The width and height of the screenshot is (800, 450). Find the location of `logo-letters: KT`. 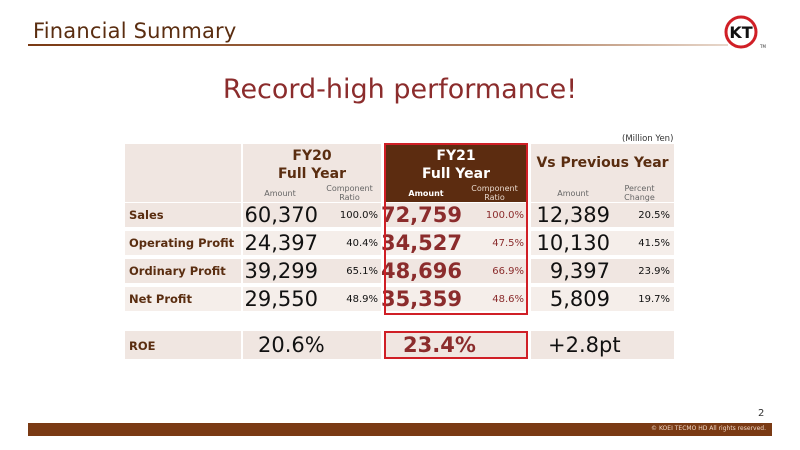

logo-letters: KT is located at coordinates (740, 32).